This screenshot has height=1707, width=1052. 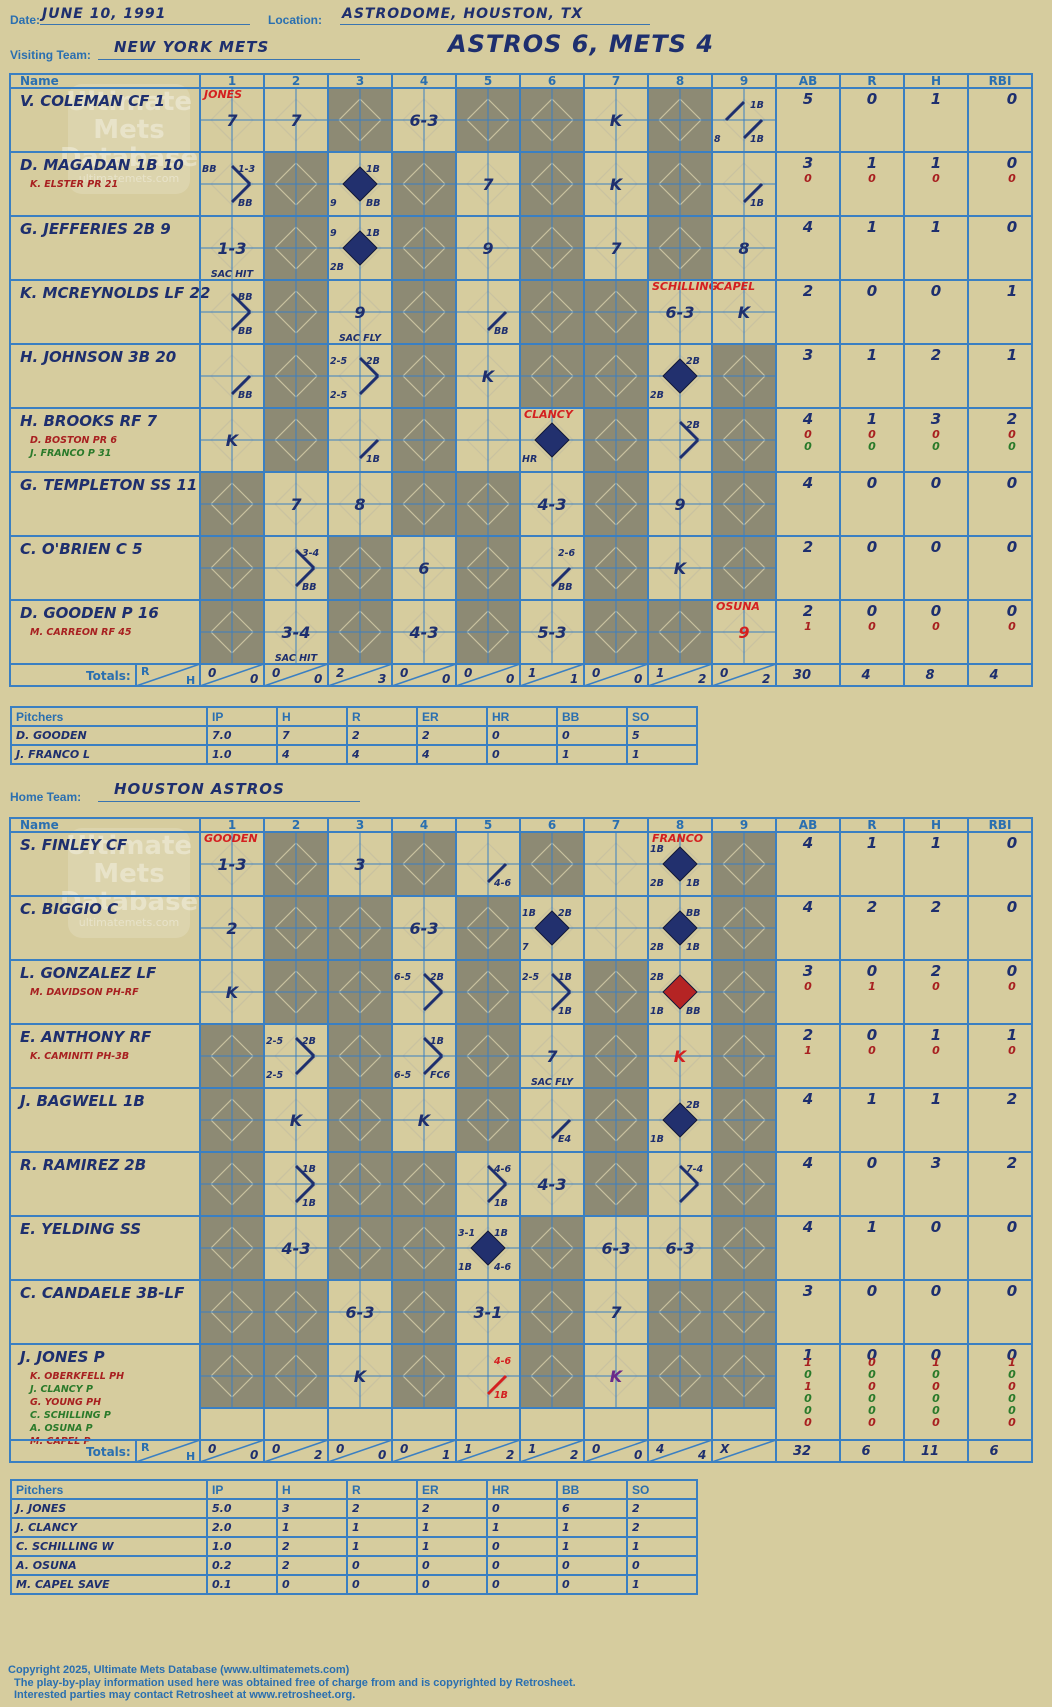 I want to click on home-play-result: 6-3, so click(x=616, y=1248).